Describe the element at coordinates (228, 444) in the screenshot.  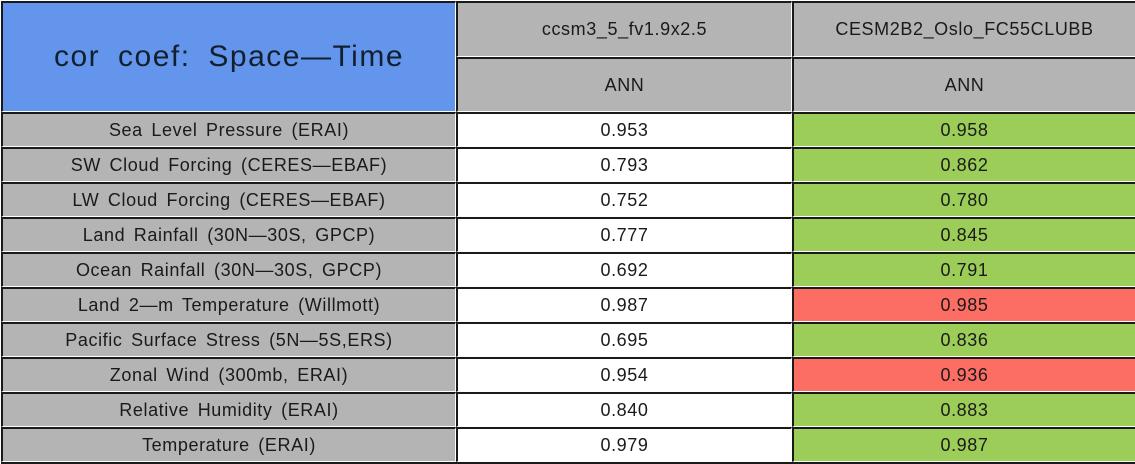
I see `variable-label: Temperature (ERAI)` at that location.